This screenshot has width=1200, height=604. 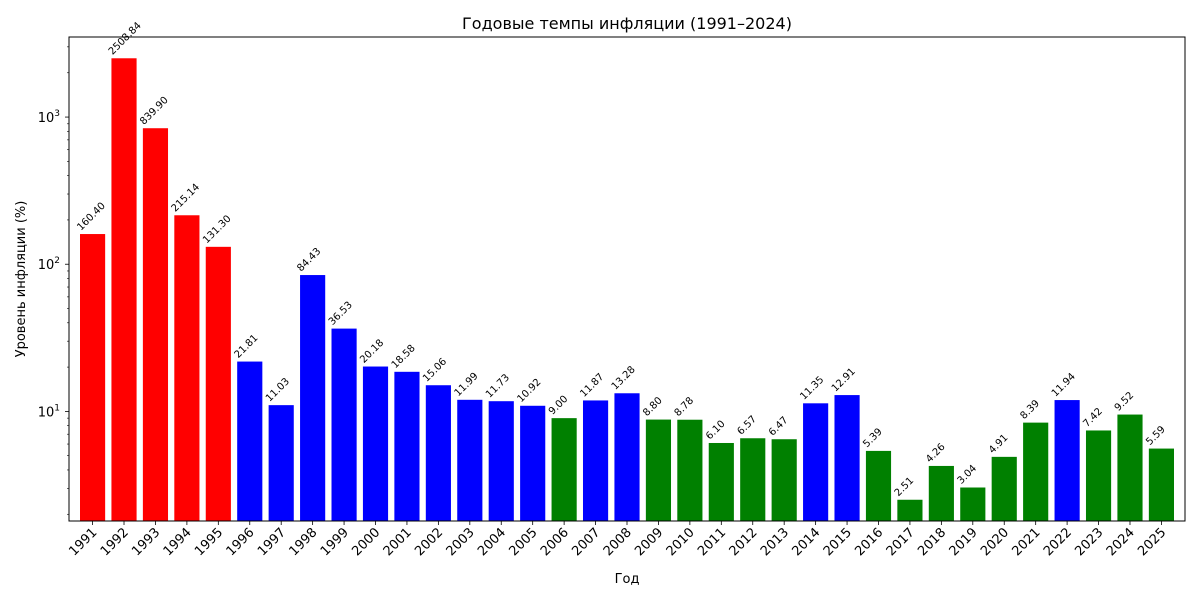 I want to click on x-tick-label-2008: 2008, so click(x=618, y=542).